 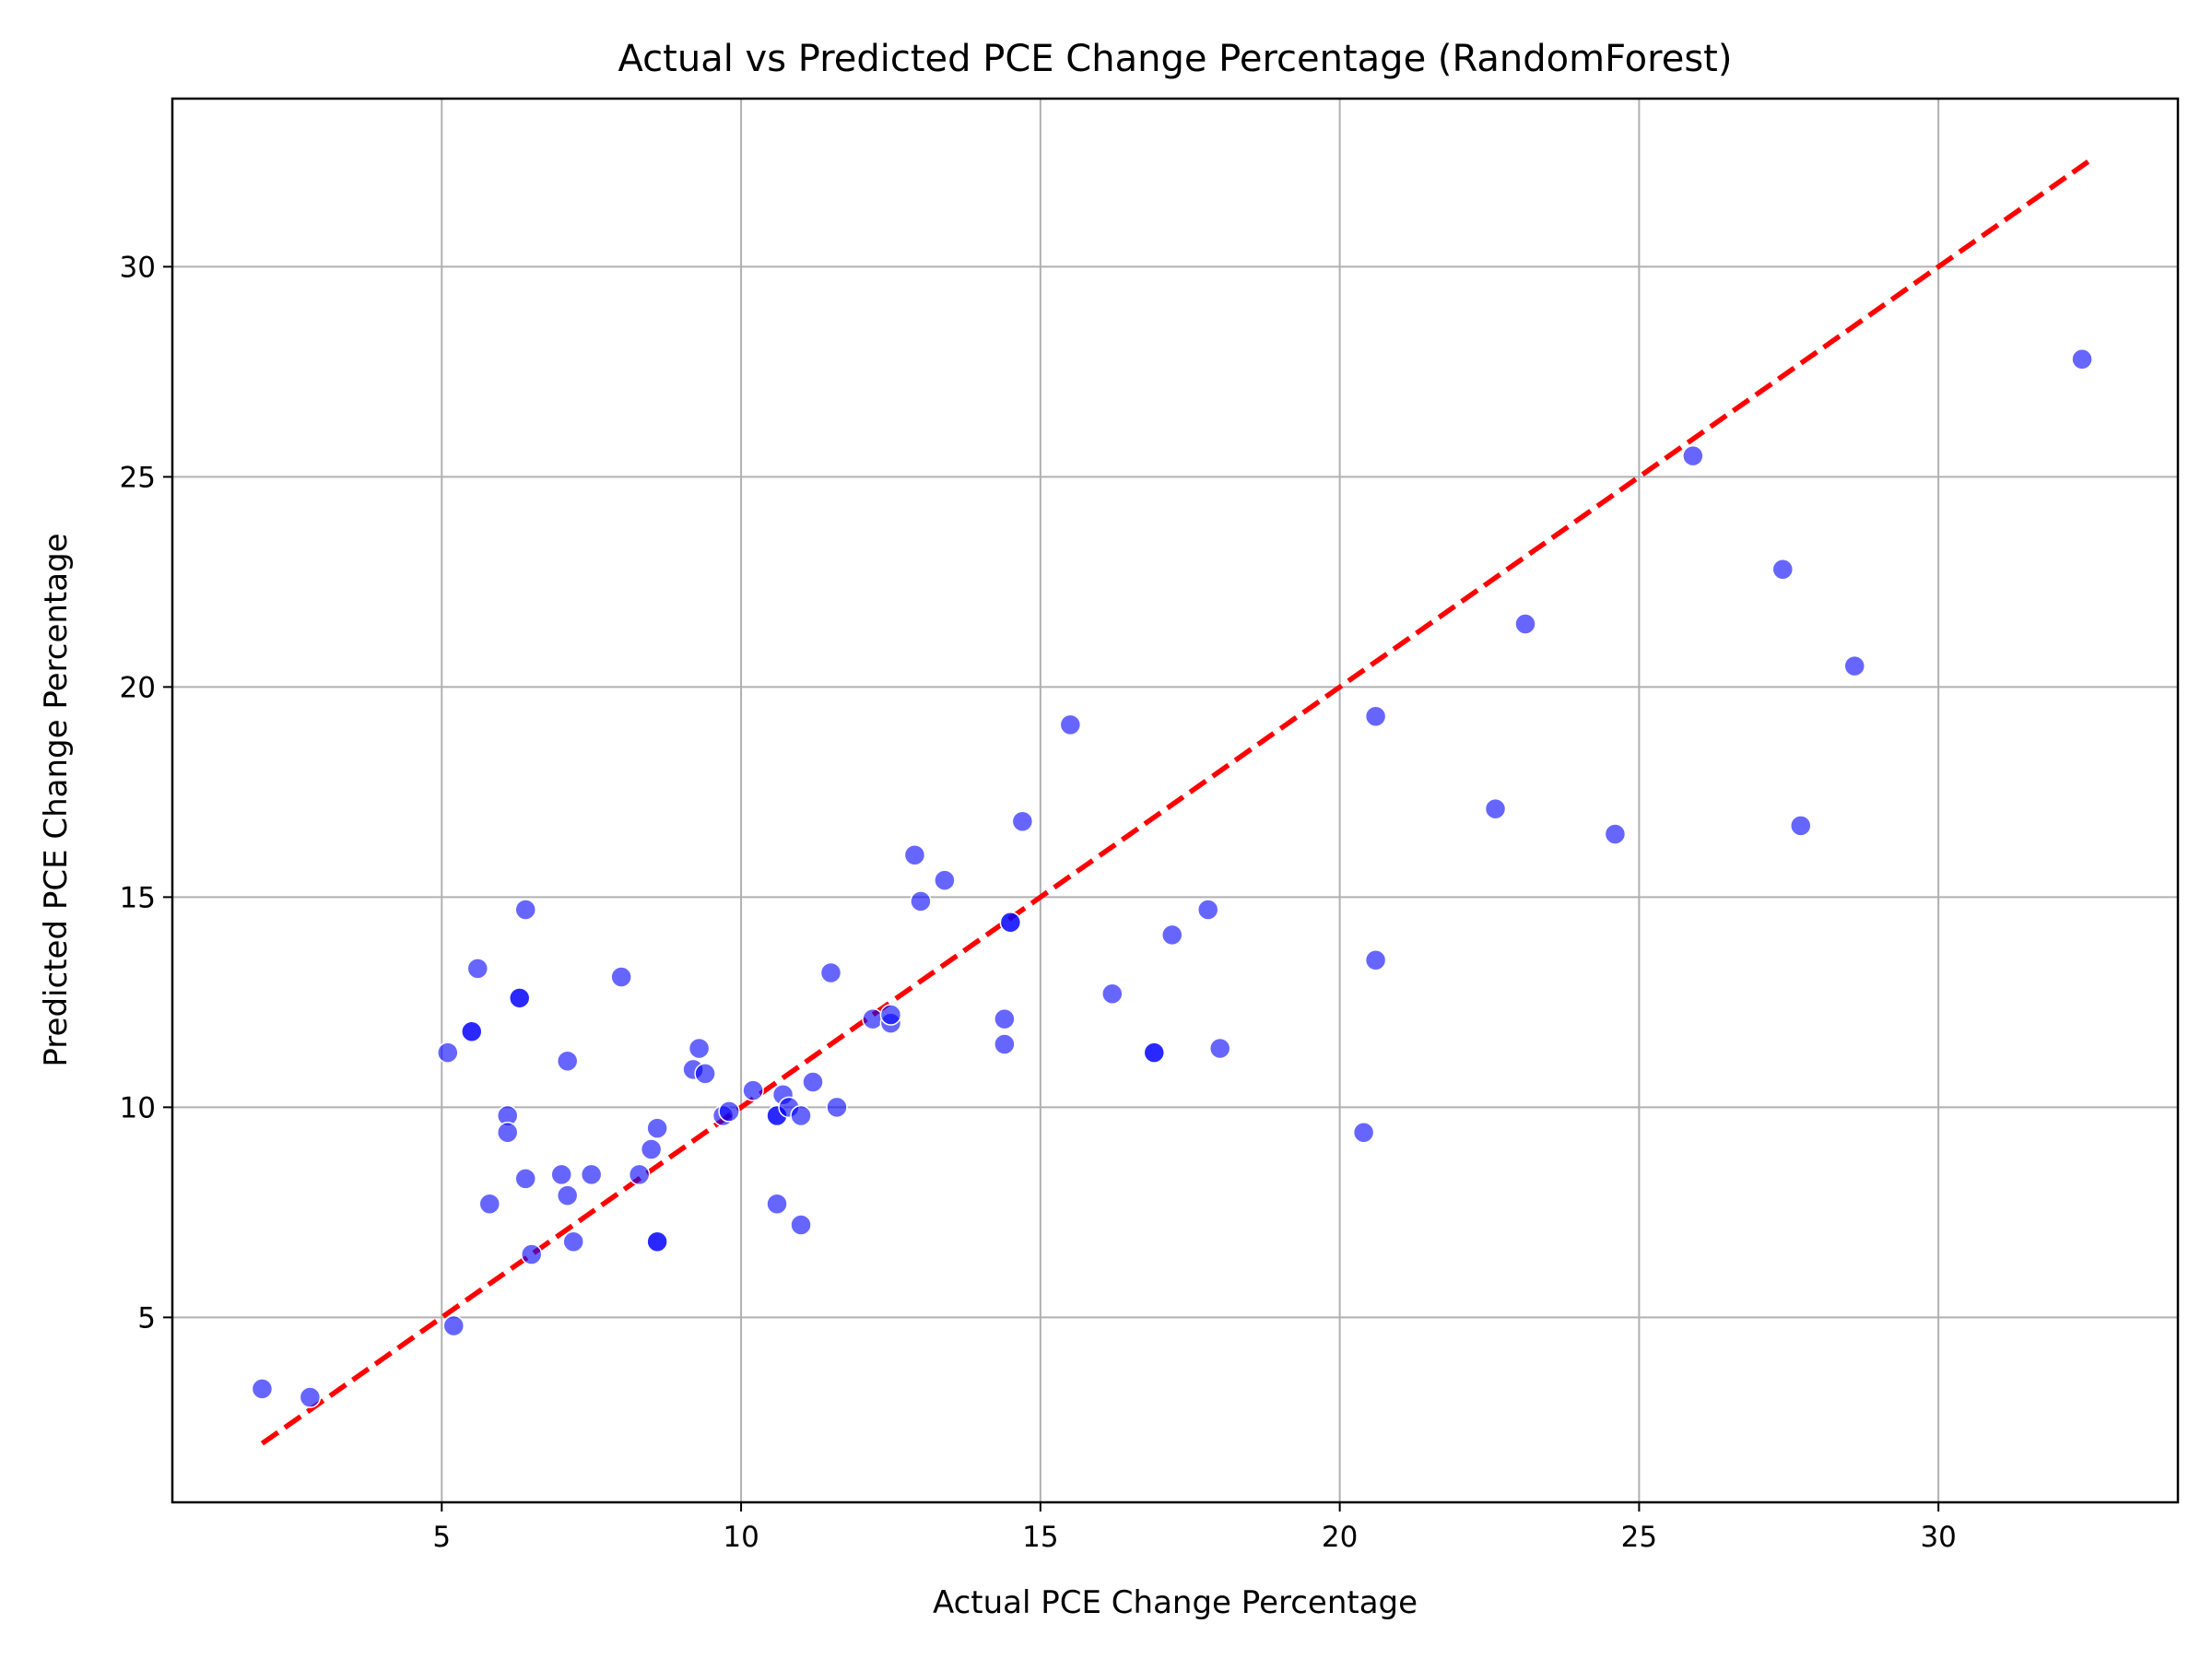 I want to click on y-tick-label: 10, so click(x=138, y=1107).